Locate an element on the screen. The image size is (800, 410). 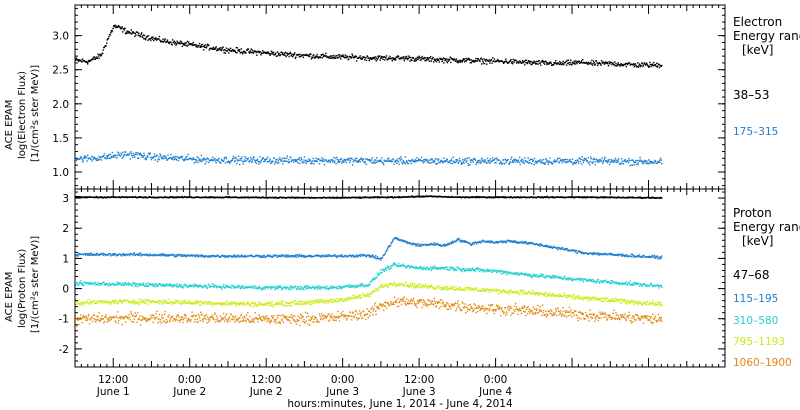
electron-legend-series-1: 38–53 is located at coordinates (751, 95).